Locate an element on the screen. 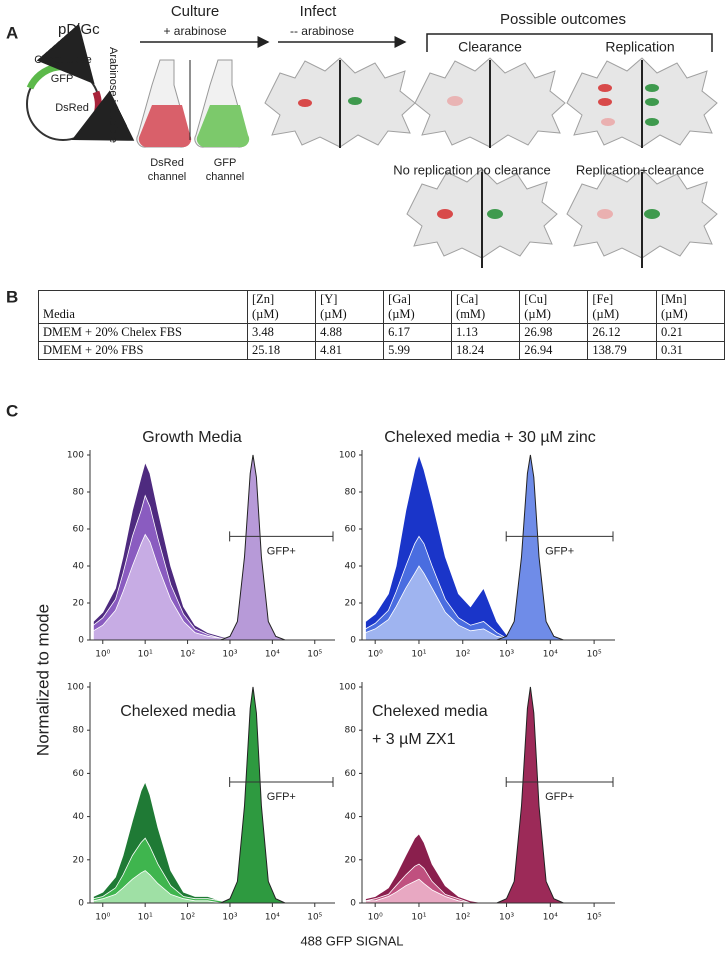 The height and width of the screenshot is (955, 725). label: Constitutive is located at coordinates (62, 60).